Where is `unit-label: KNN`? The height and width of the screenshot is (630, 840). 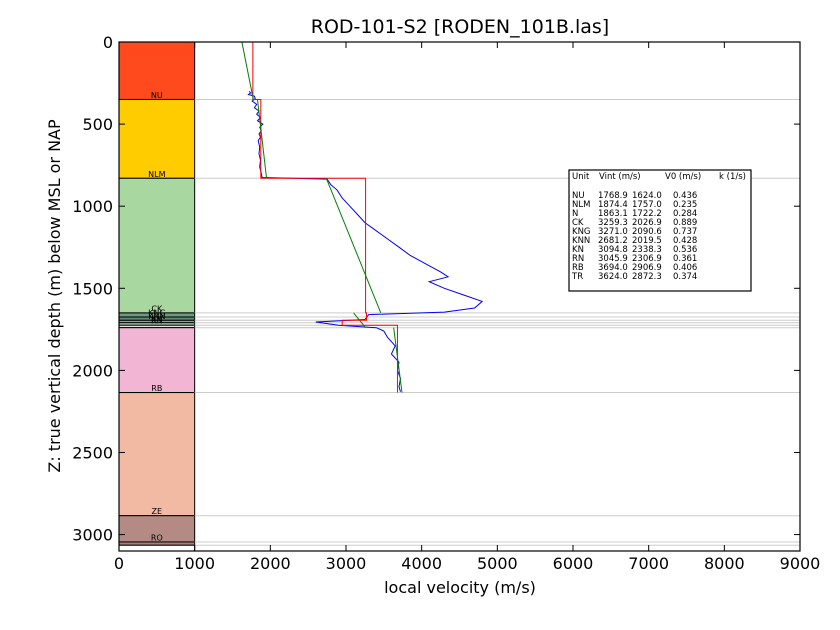 unit-label: KNN is located at coordinates (156, 316).